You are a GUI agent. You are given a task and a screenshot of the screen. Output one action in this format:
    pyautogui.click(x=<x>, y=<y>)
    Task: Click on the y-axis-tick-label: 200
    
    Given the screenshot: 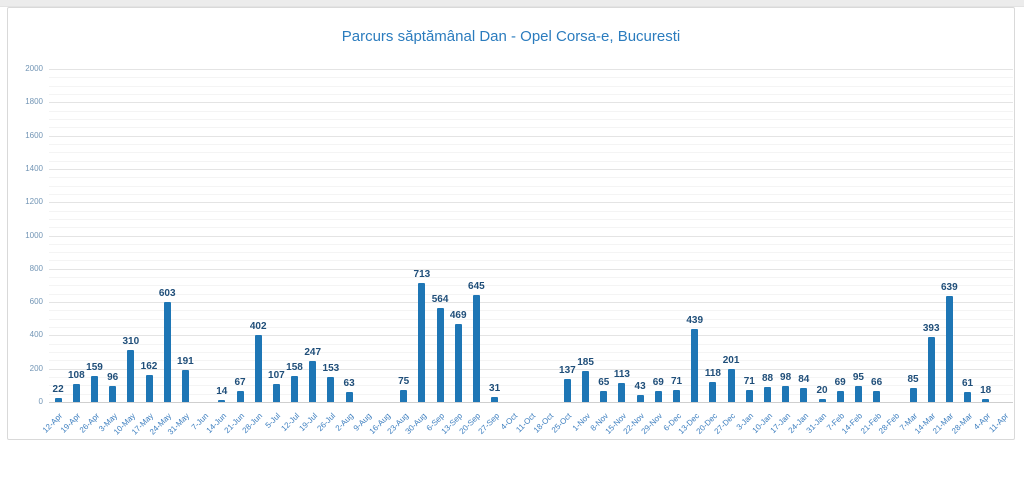 What is the action you would take?
    pyautogui.click(x=36, y=368)
    